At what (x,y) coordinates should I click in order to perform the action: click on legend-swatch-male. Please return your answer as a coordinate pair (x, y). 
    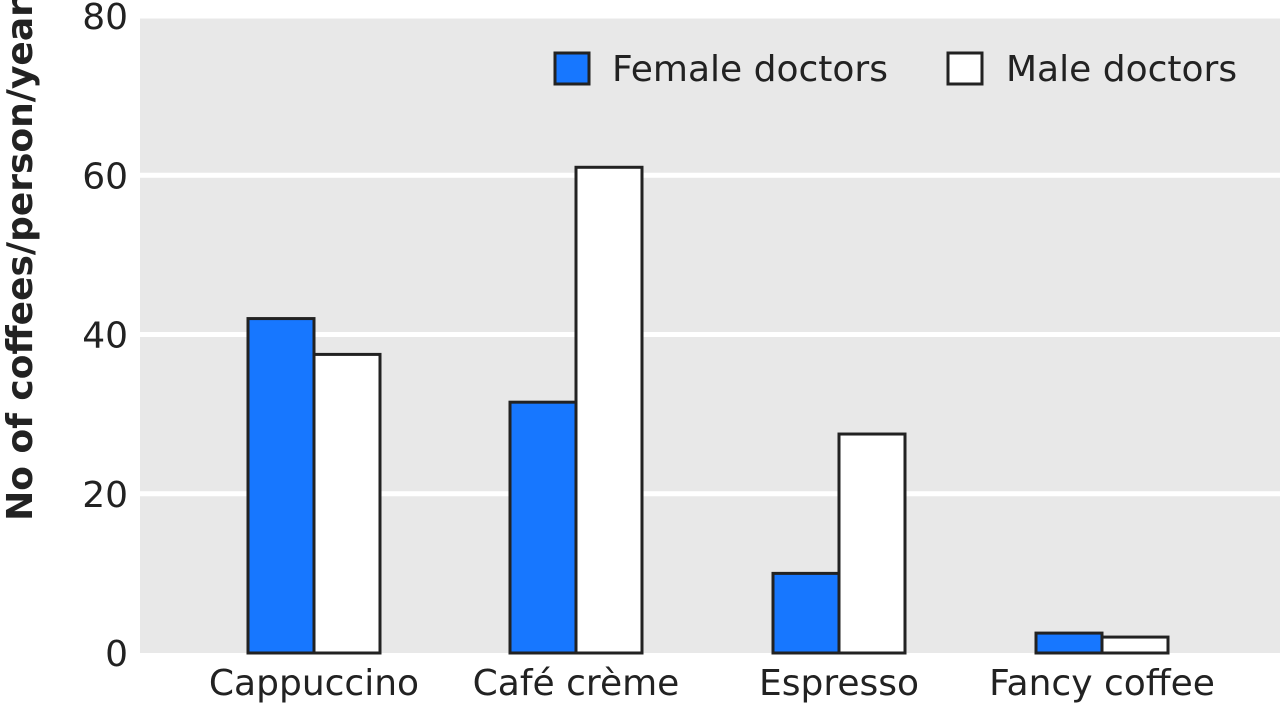
    Looking at the image, I should click on (965, 68).